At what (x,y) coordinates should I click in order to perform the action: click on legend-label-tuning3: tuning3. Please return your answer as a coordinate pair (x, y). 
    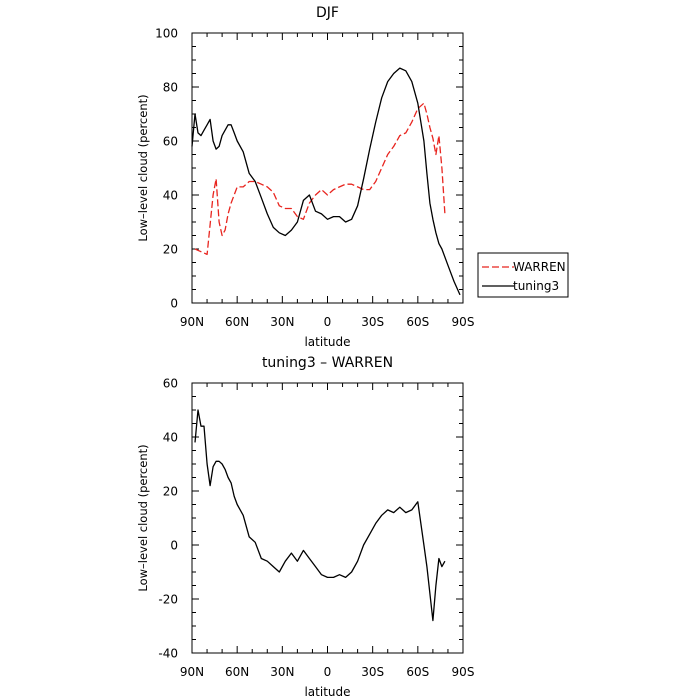
    Looking at the image, I should click on (536, 286).